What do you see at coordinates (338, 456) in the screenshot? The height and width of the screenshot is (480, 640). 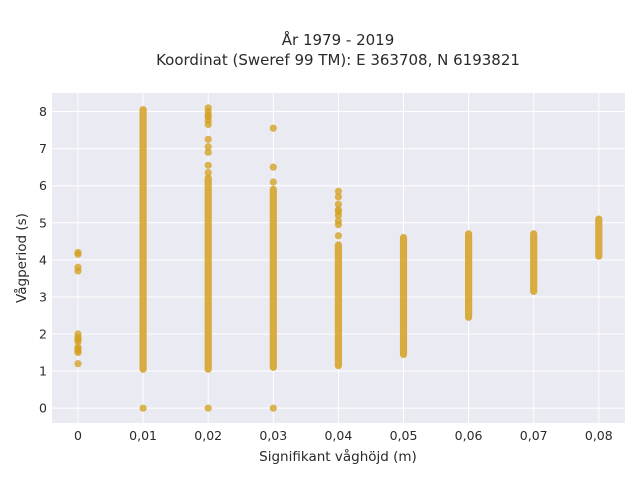 I see `x-axis-label: Signifikant våghöjd (m)` at bounding box center [338, 456].